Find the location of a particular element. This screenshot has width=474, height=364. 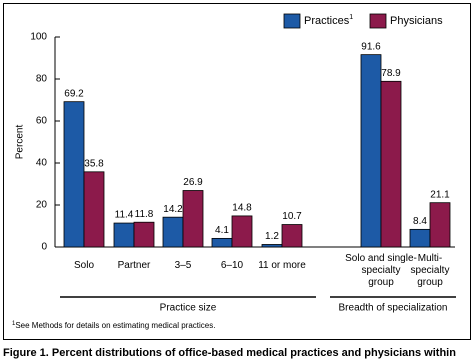

legend-label: Physicians is located at coordinates (416, 21).